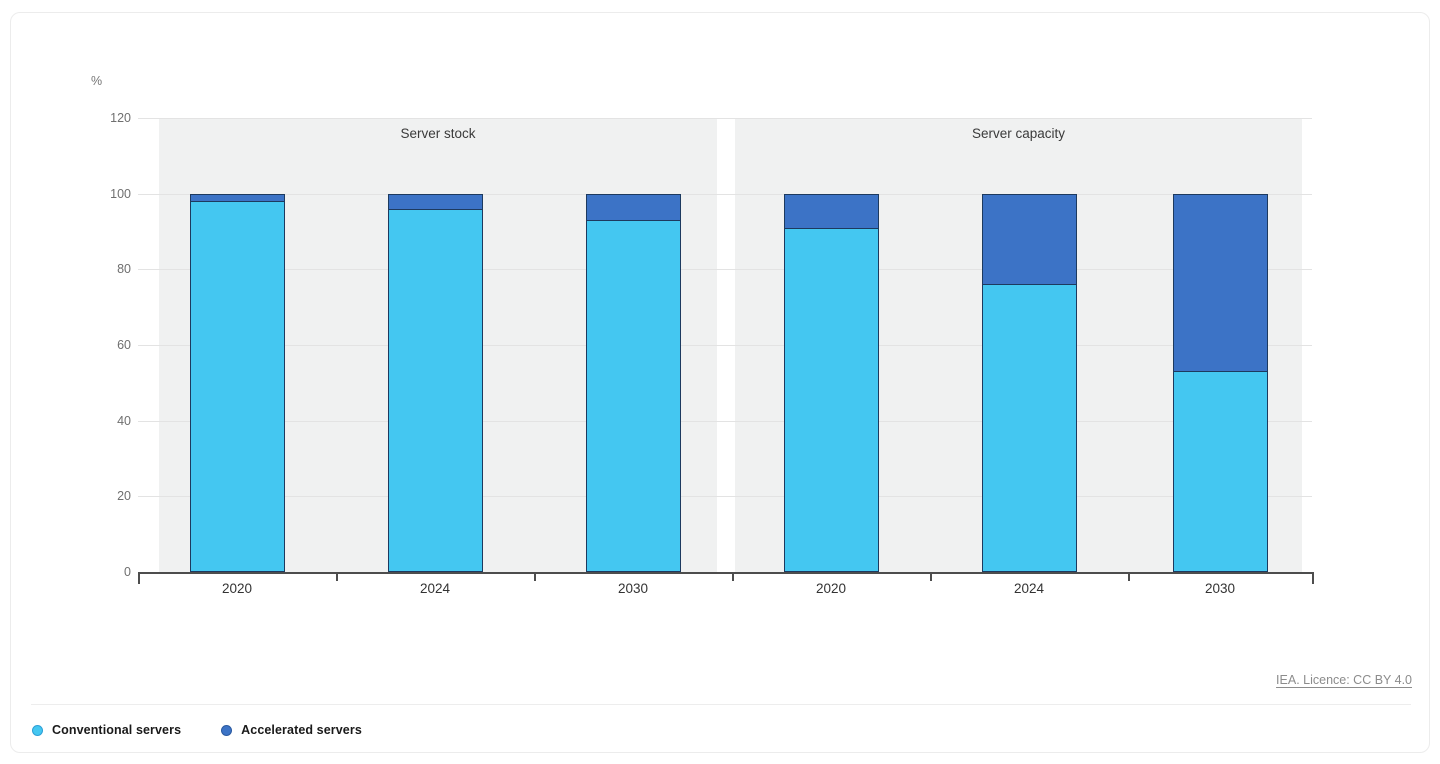  Describe the element at coordinates (124, 345) in the screenshot. I see `y-tick-label: 60` at that location.